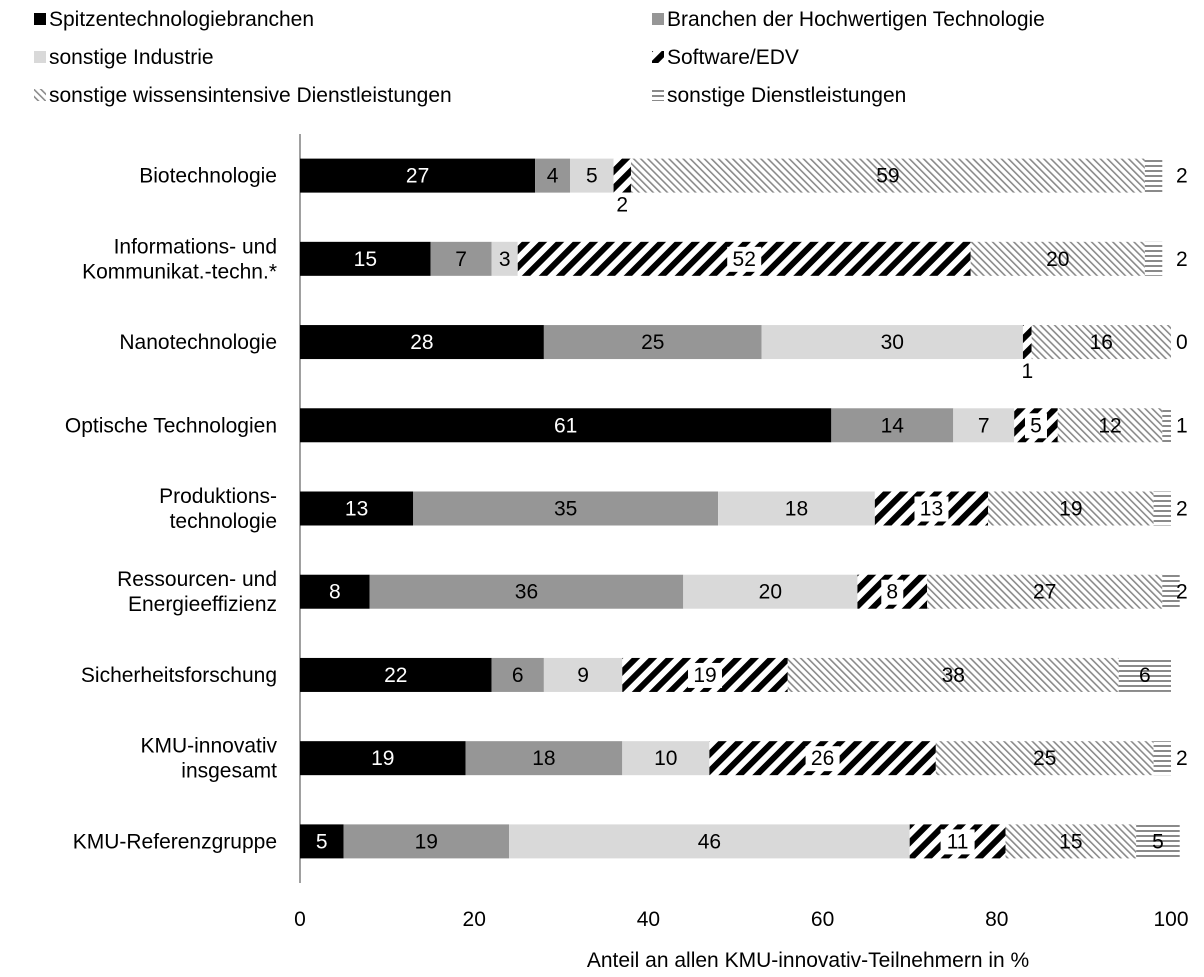 The height and width of the screenshot is (977, 1204). I want to click on data-label: 36, so click(526, 592).